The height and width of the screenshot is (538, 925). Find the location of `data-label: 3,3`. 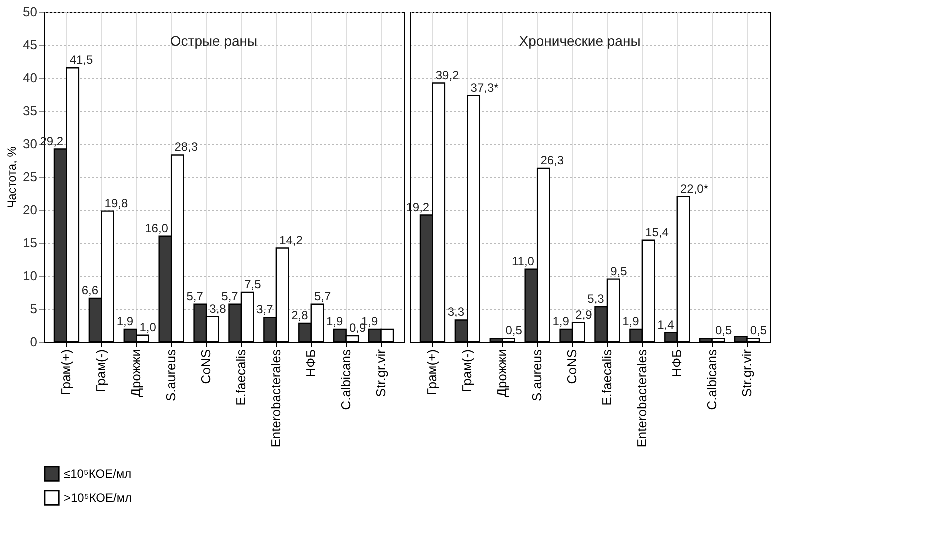

data-label: 3,3 is located at coordinates (456, 312).